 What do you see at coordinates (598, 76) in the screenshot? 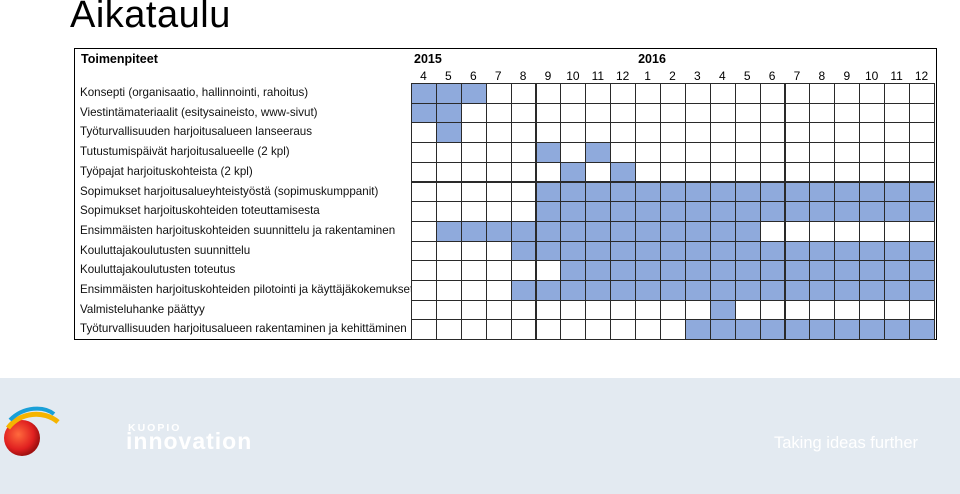
I see `month-label: 11` at bounding box center [598, 76].